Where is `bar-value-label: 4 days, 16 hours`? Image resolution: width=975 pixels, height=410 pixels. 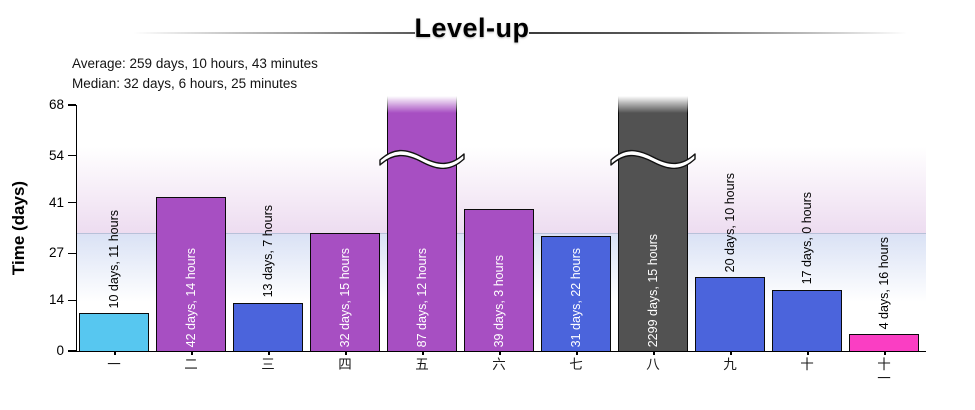
bar-value-label: 4 days, 16 hours is located at coordinates (884, 283).